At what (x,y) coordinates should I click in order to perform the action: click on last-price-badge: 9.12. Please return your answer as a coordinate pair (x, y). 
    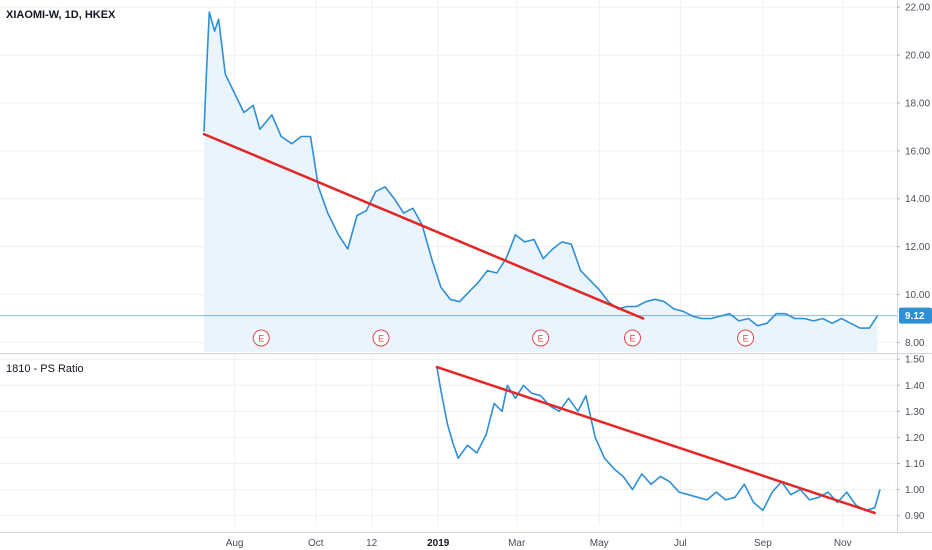
    Looking at the image, I should click on (915, 315).